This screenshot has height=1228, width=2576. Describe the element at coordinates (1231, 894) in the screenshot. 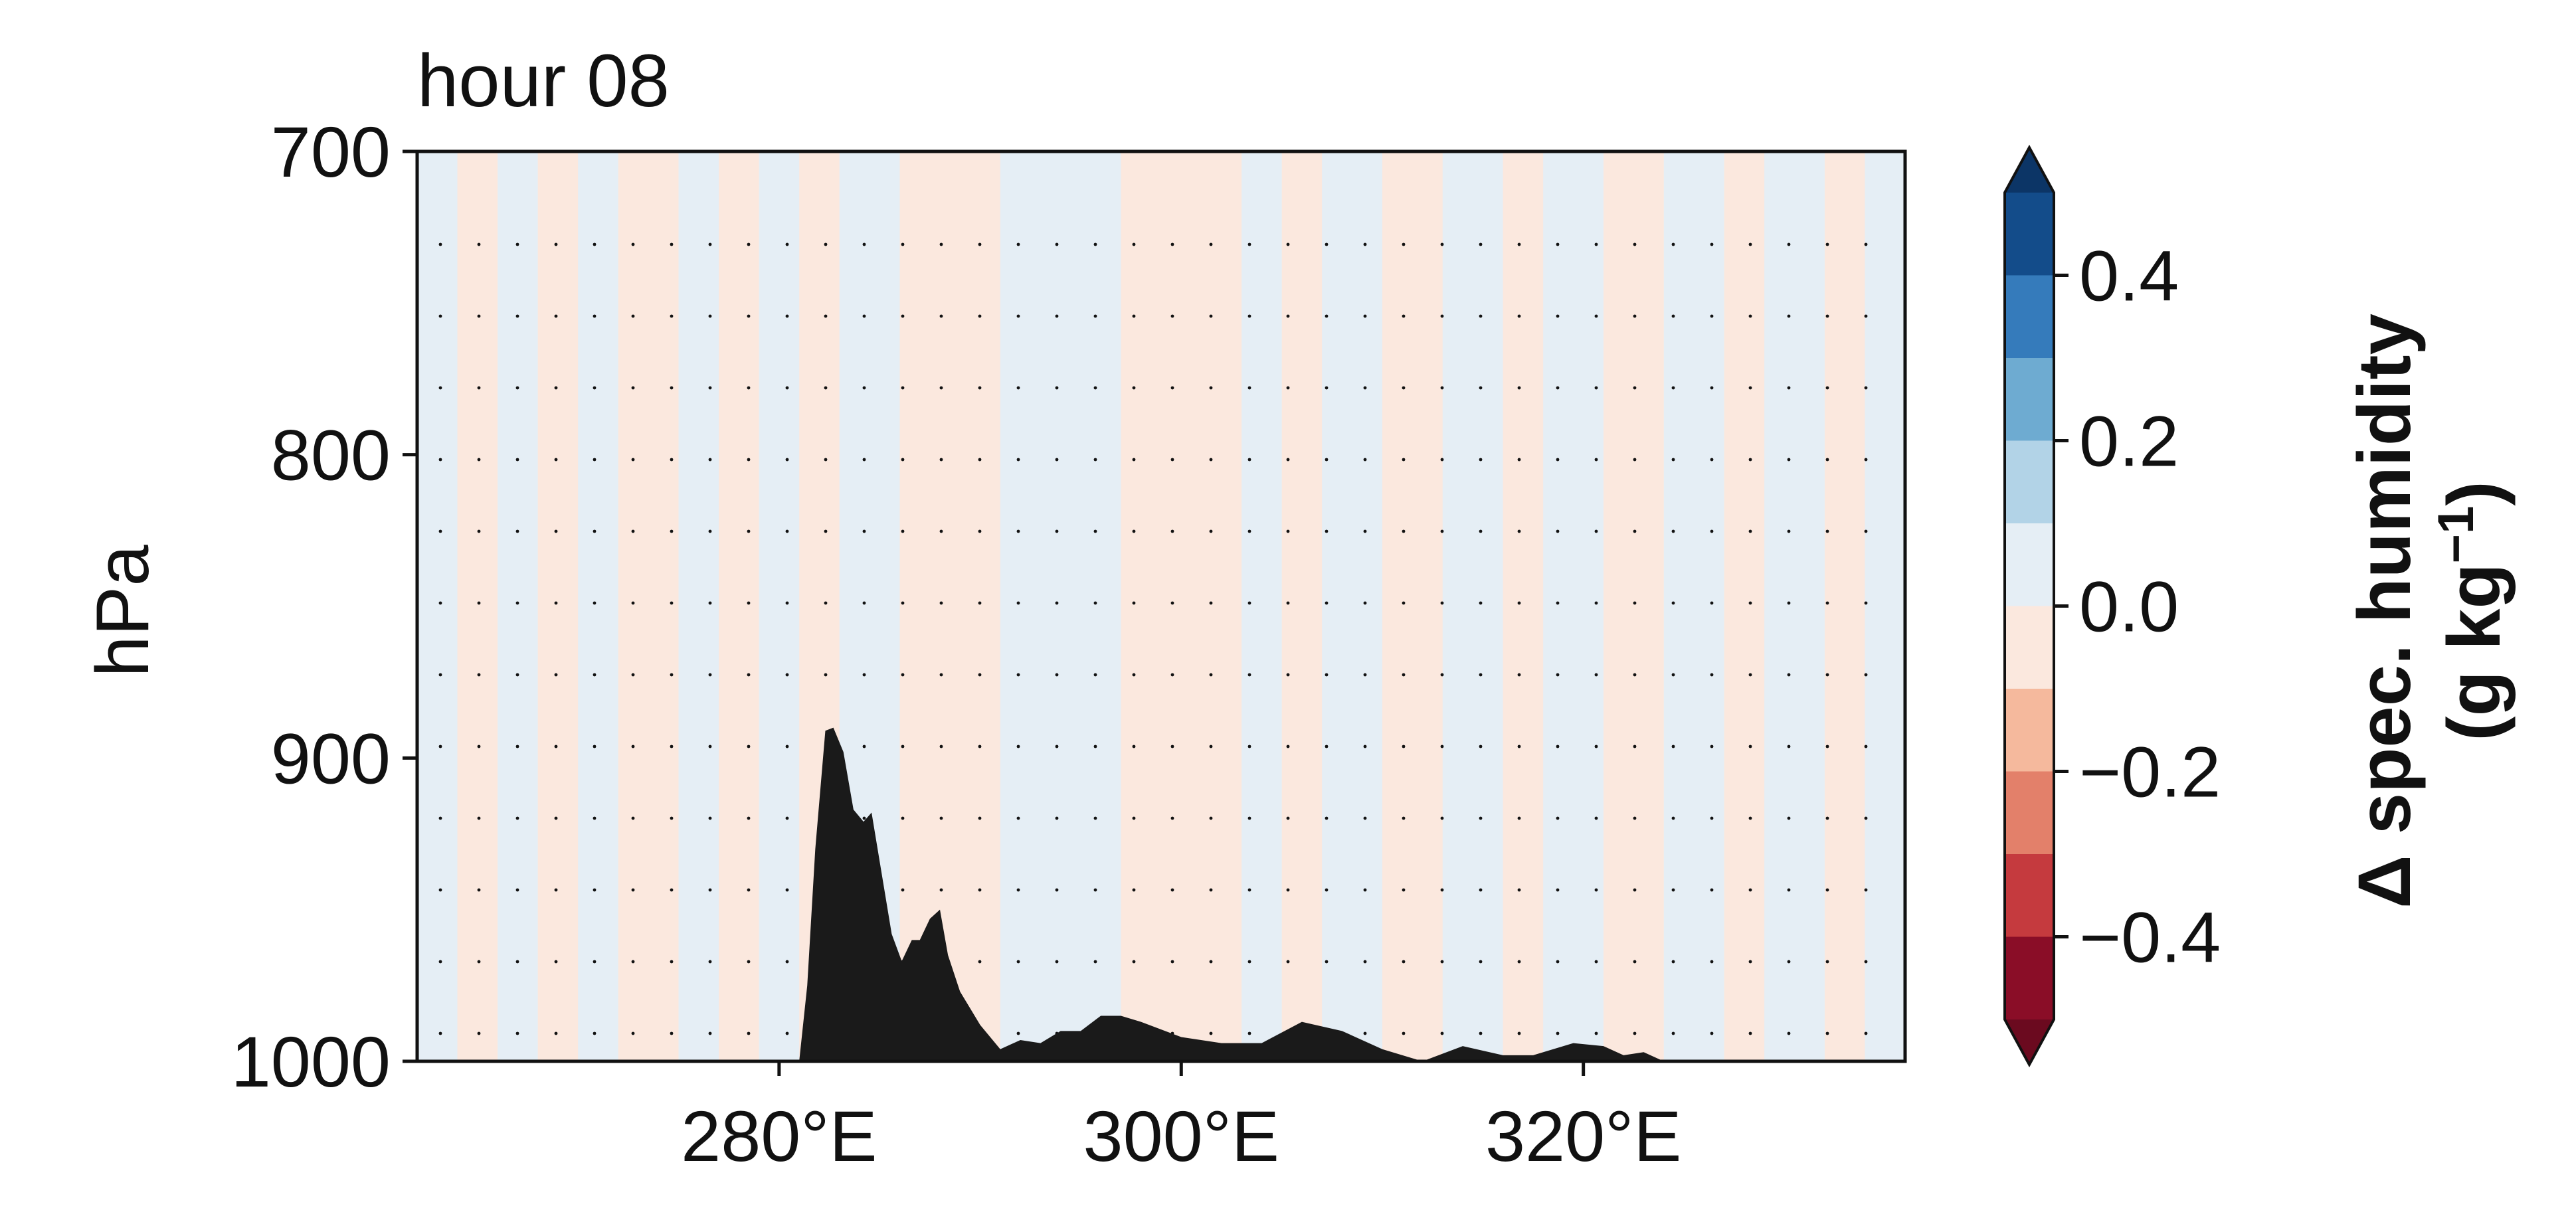

I see `terrain-shape` at that location.